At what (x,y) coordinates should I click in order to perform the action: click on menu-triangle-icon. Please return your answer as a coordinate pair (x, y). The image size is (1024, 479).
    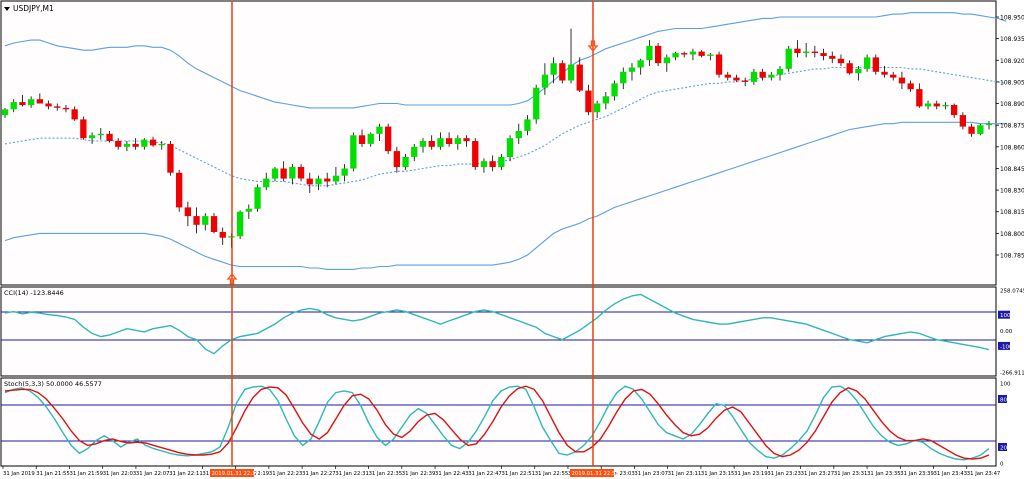
    Looking at the image, I should click on (7, 9).